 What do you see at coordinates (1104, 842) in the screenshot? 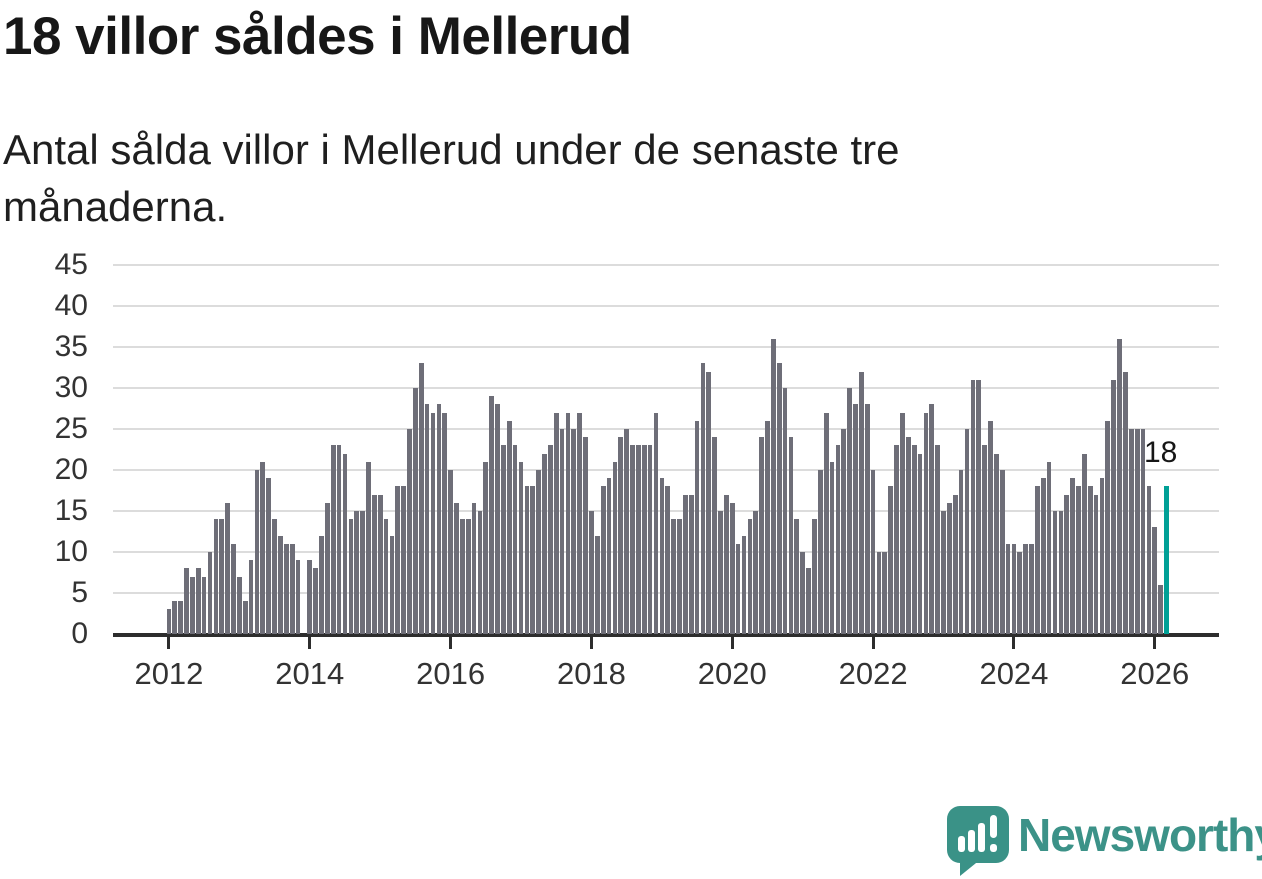
I see `newsworthy-brand: Newsworthy` at bounding box center [1104, 842].